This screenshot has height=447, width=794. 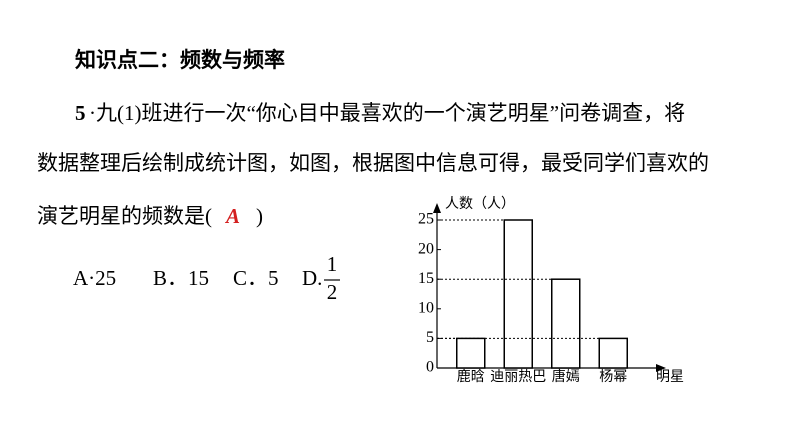 What do you see at coordinates (670, 377) in the screenshot?
I see `x-axis-label: 明星` at bounding box center [670, 377].